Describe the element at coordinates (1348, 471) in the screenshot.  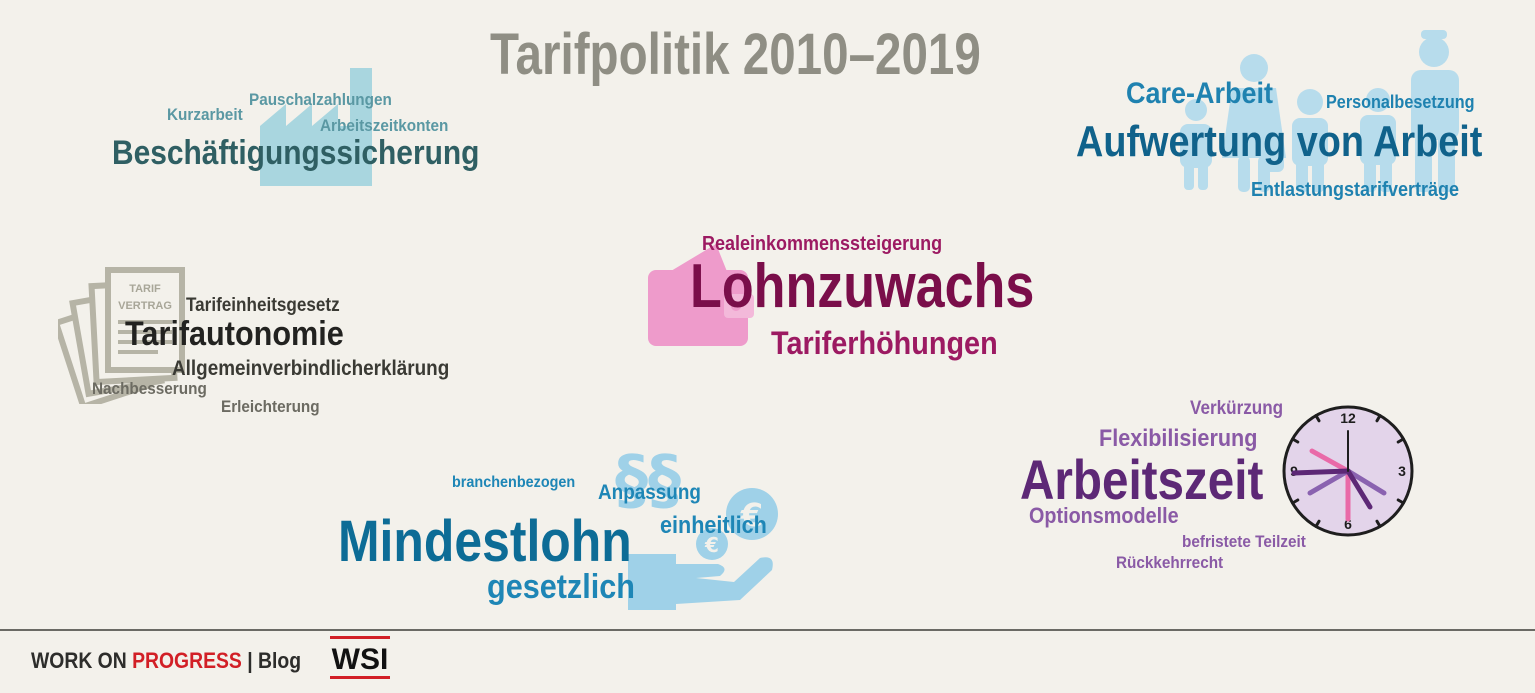
I see `clock-icon: 12 3 6 9` at that location.